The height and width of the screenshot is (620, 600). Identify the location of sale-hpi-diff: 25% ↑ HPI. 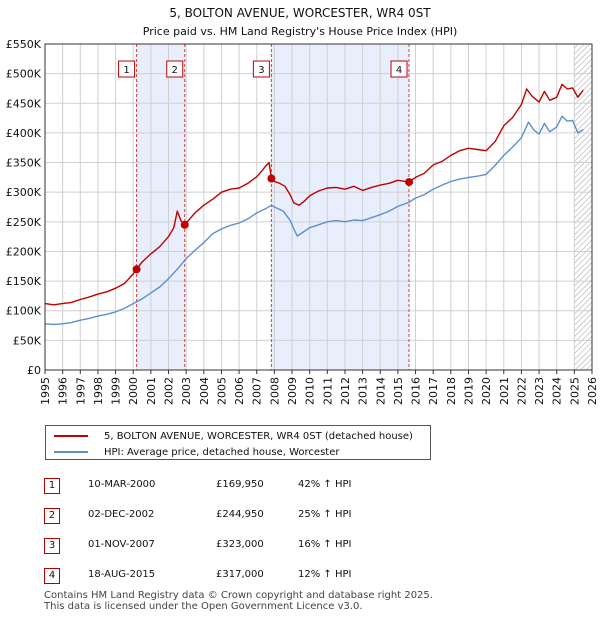
(325, 514).